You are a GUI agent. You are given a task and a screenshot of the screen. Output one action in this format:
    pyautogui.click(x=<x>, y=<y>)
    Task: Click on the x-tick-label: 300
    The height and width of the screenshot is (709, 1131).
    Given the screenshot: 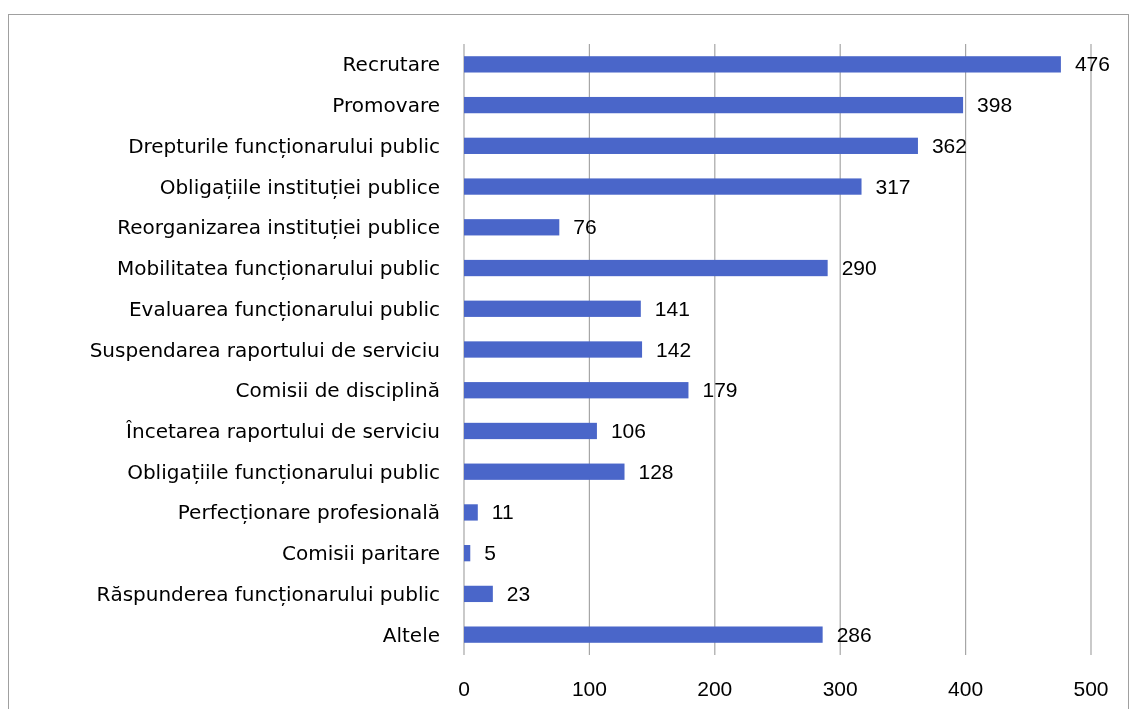 What is the action you would take?
    pyautogui.click(x=840, y=688)
    